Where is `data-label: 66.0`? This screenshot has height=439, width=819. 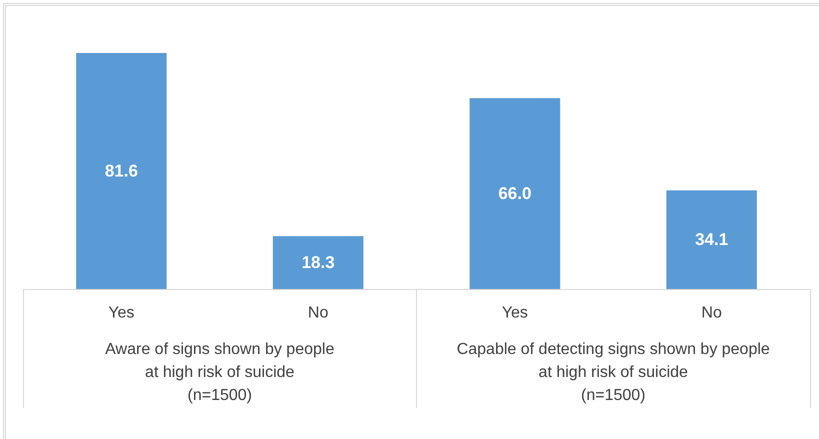 data-label: 66.0 is located at coordinates (515, 194).